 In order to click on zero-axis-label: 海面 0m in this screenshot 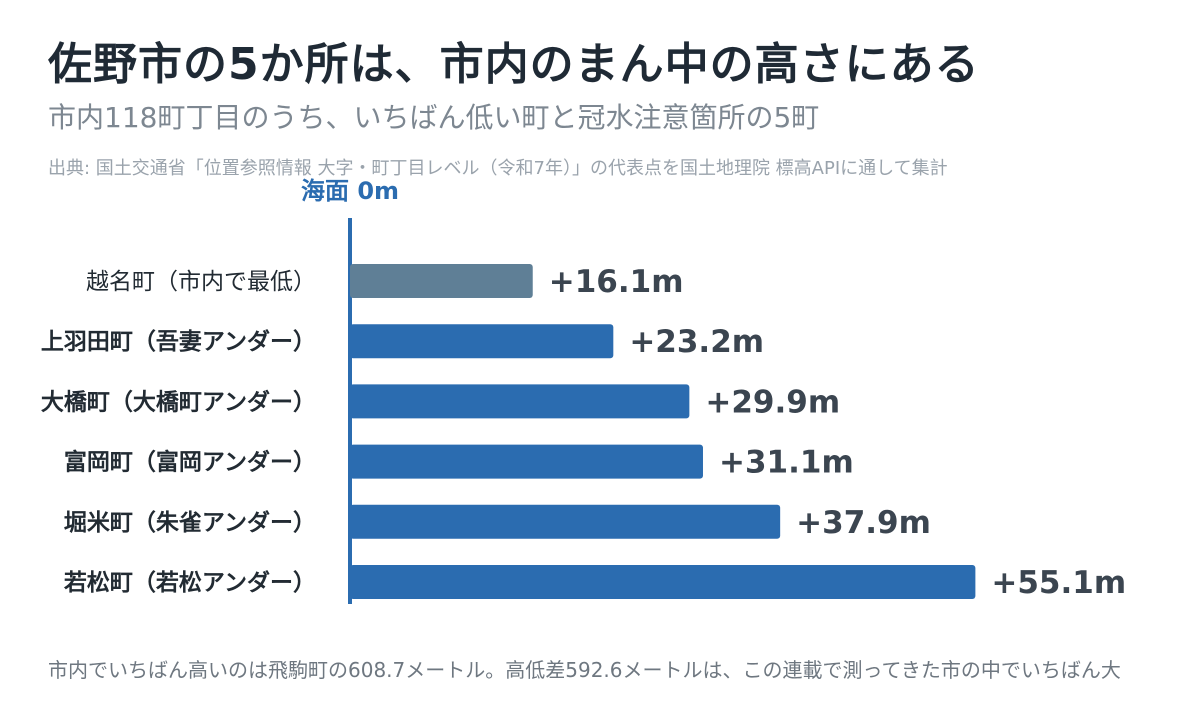, I will do `click(350, 191)`.